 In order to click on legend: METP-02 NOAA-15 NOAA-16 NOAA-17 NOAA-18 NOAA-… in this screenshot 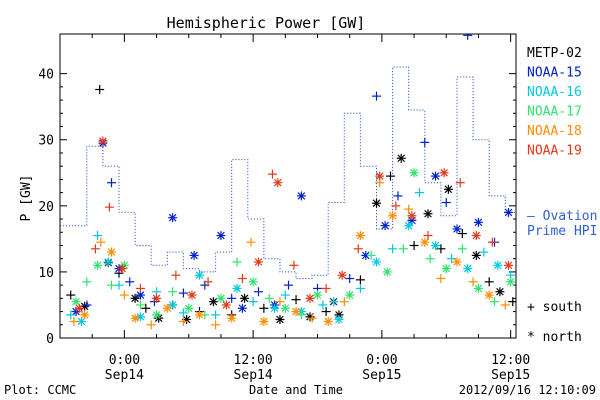, I will do `click(562, 142)`.